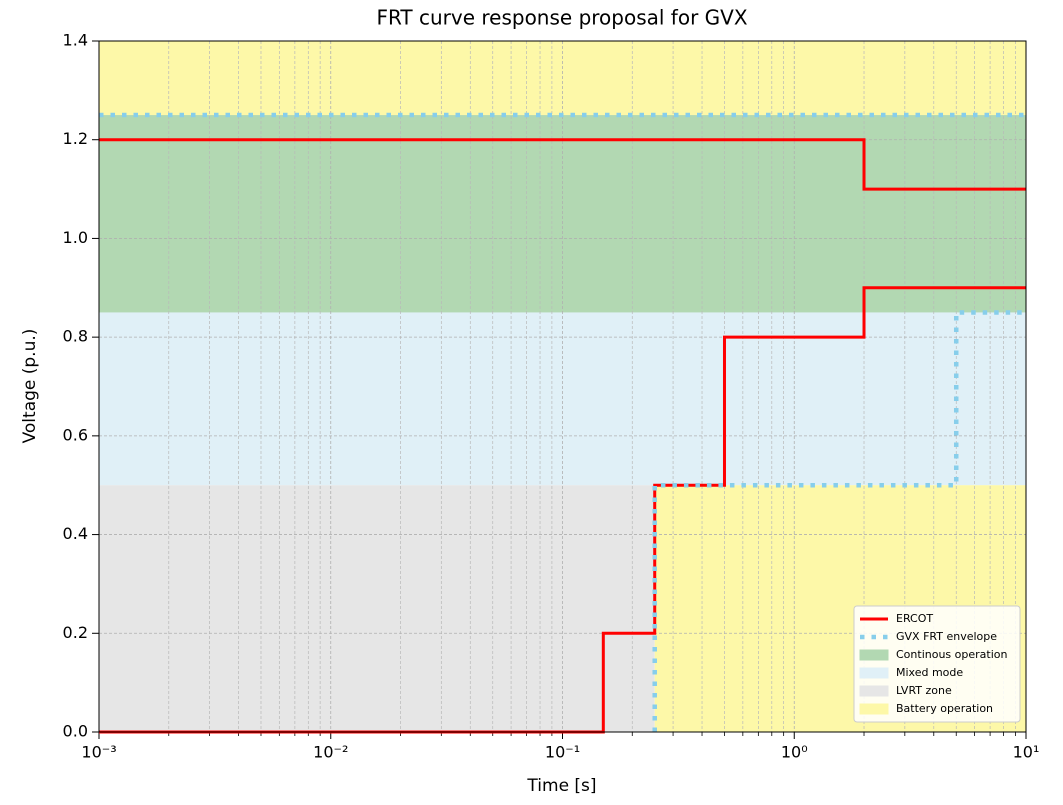  I want to click on y-tick-label: 0.0, so click(75, 731).